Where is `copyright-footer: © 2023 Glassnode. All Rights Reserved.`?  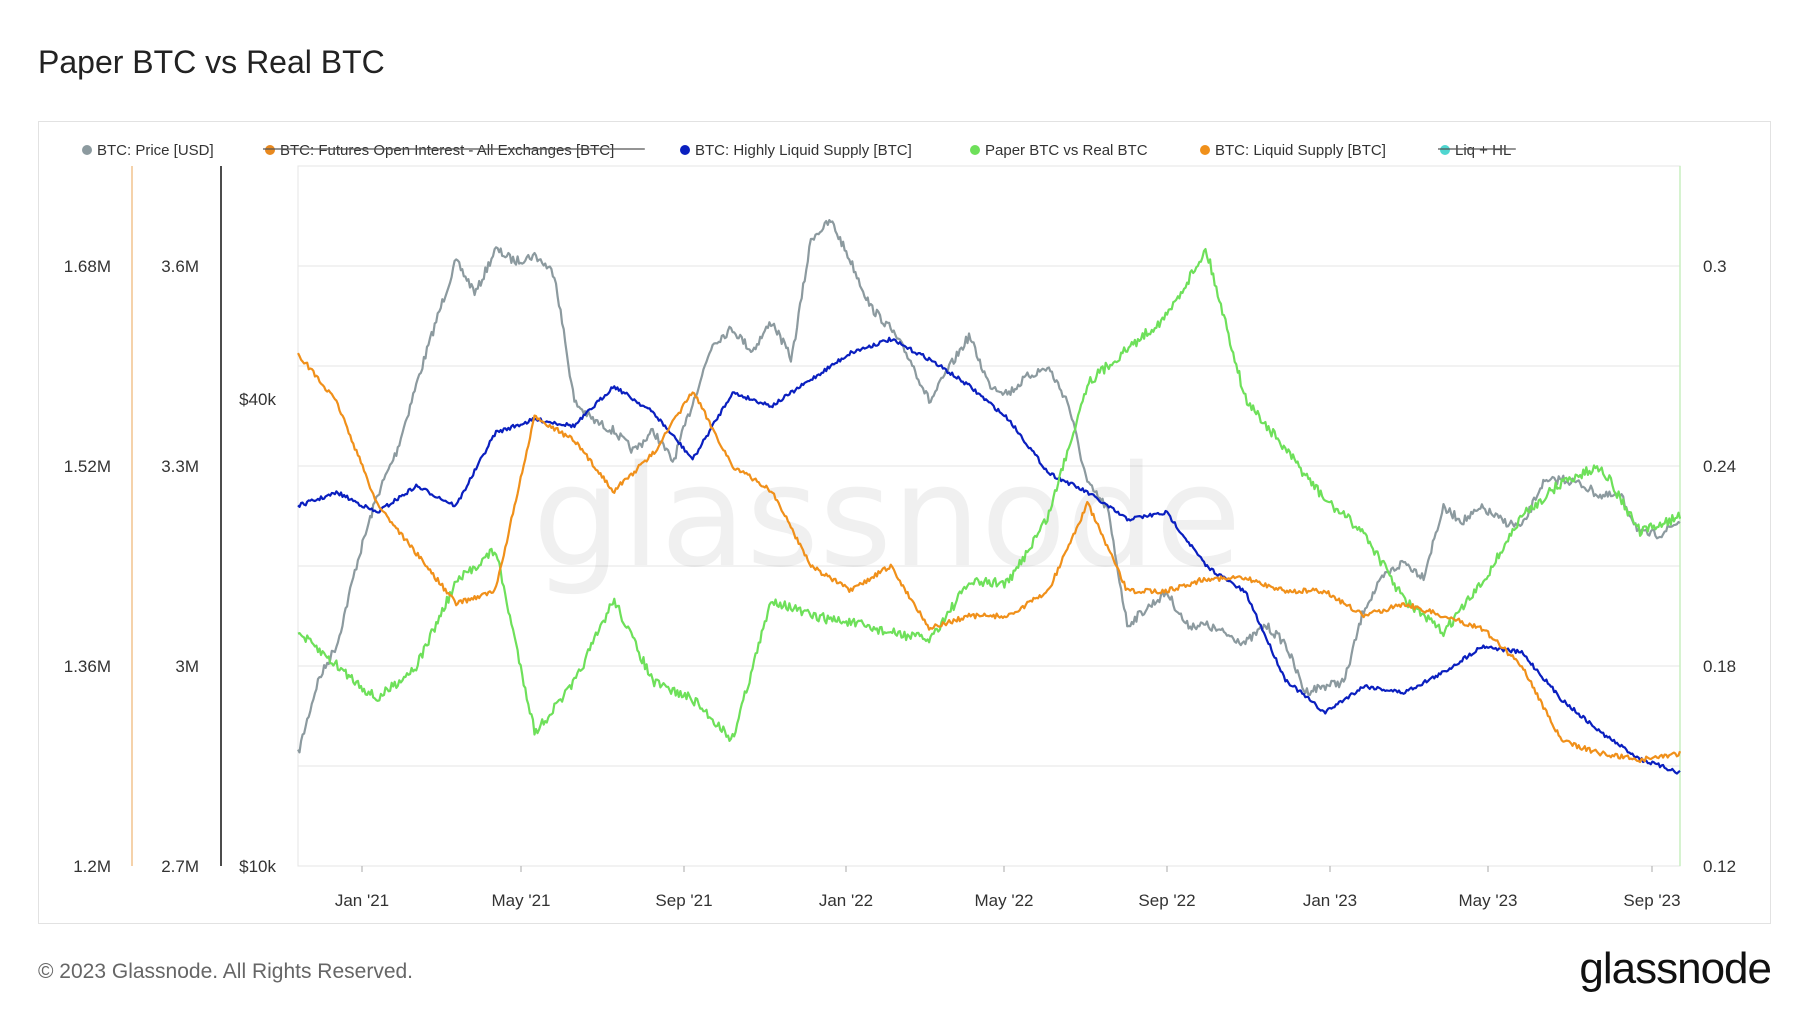
copyright-footer: © 2023 Glassnode. All Rights Reserved. is located at coordinates (226, 971).